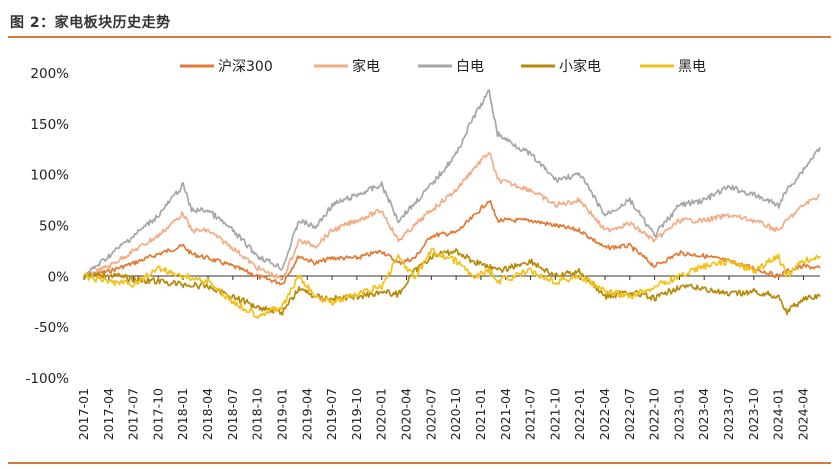  What do you see at coordinates (90, 23) in the screenshot?
I see `figure-title: 图 2：家电板块历史走势` at bounding box center [90, 23].